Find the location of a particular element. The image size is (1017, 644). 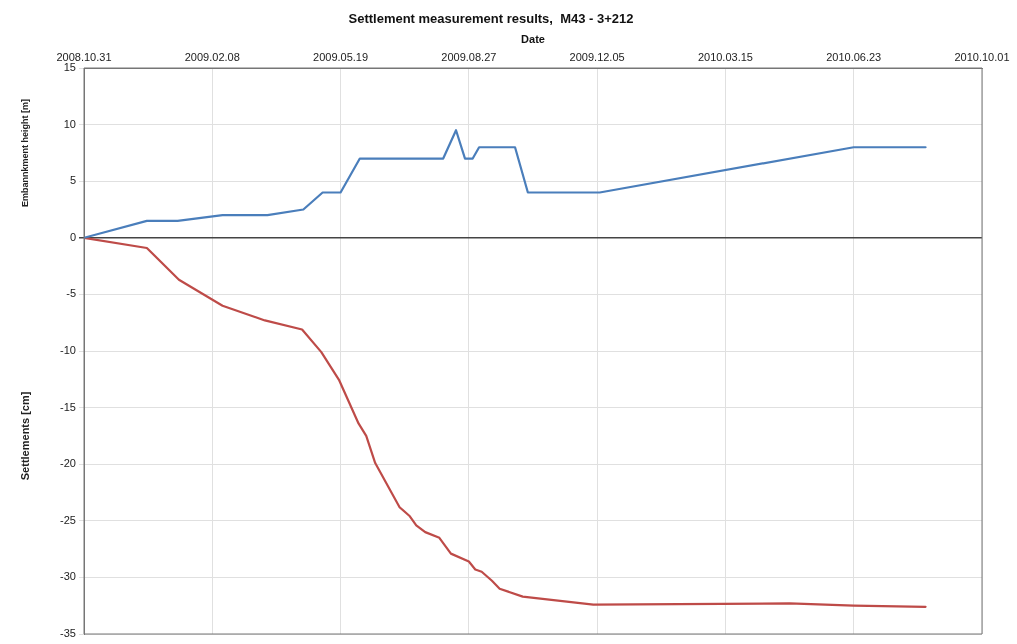

y-tick-label: -35 is located at coordinates (68, 633).